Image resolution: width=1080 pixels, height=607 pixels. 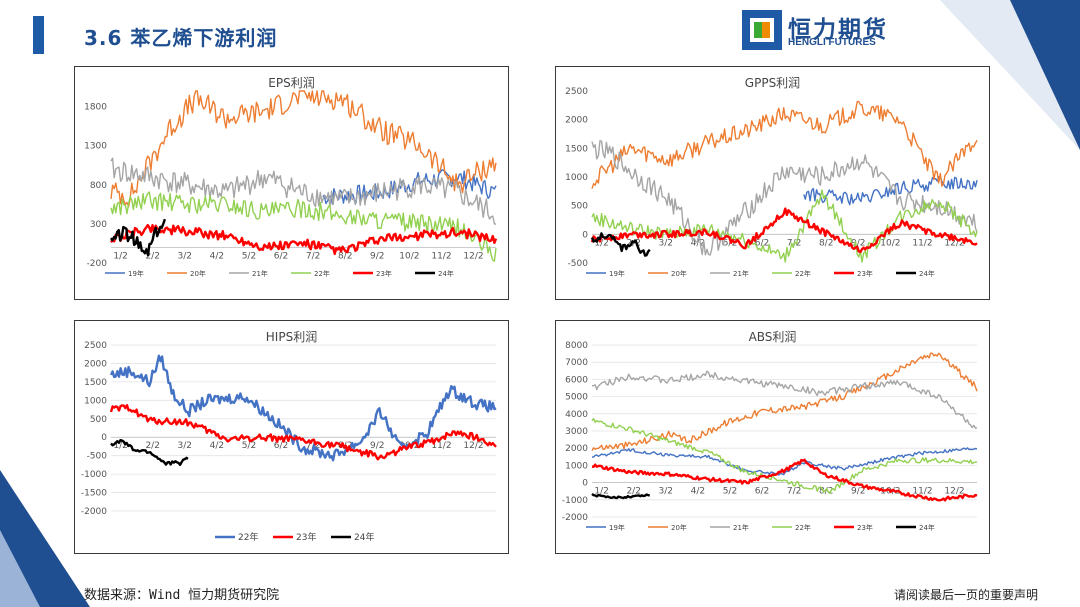 What do you see at coordinates (576, 415) in the screenshot?
I see `y-tick-label: 4000` at bounding box center [576, 415].